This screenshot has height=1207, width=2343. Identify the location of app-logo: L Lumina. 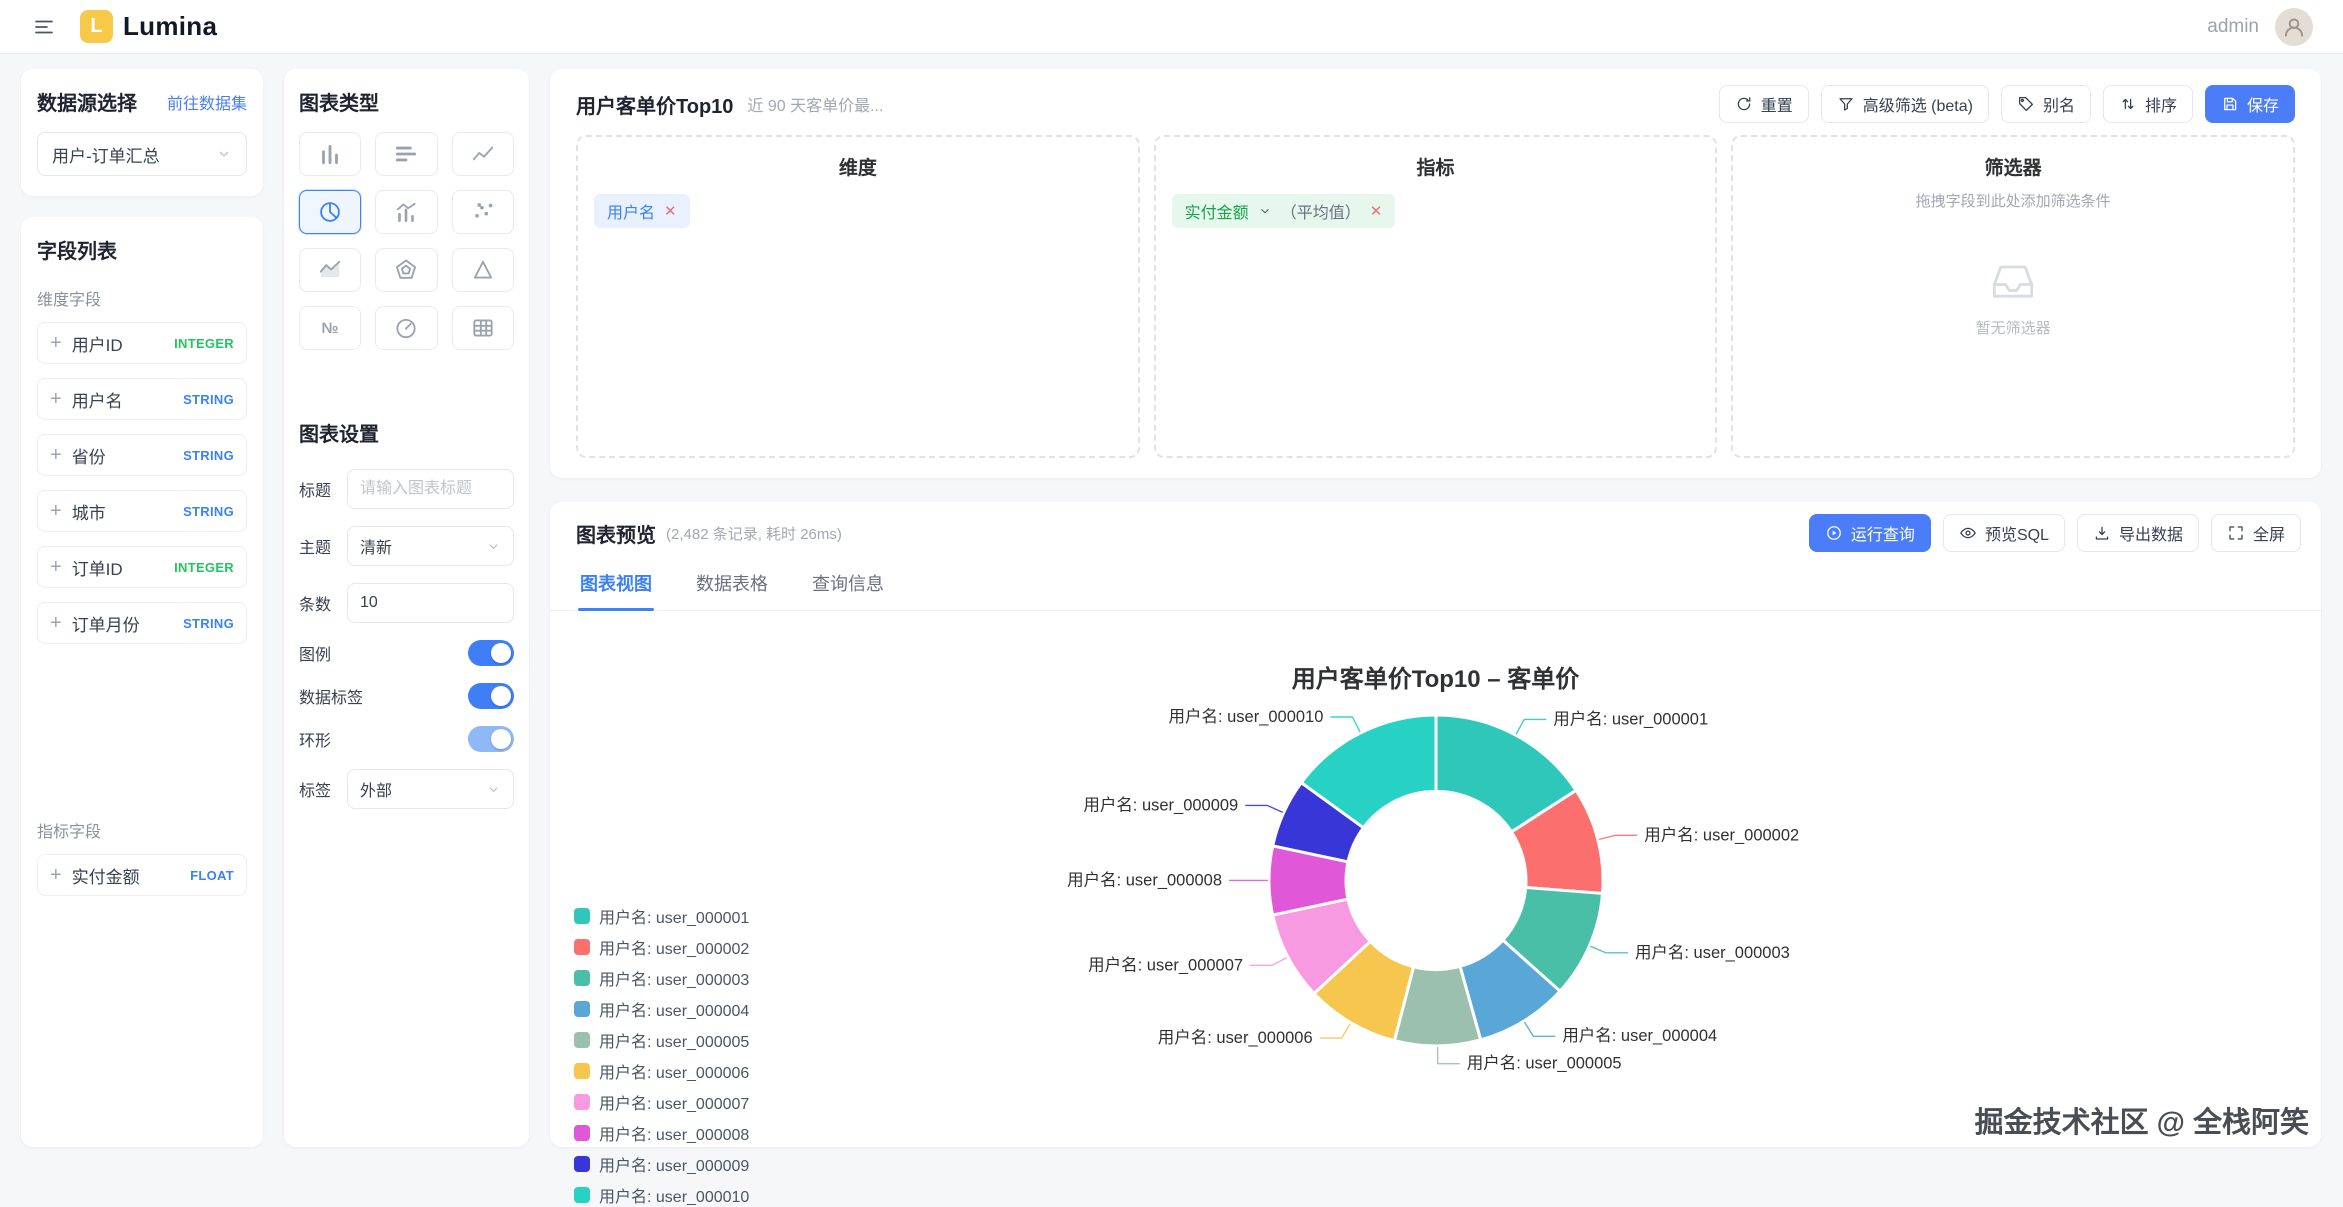
(148, 26).